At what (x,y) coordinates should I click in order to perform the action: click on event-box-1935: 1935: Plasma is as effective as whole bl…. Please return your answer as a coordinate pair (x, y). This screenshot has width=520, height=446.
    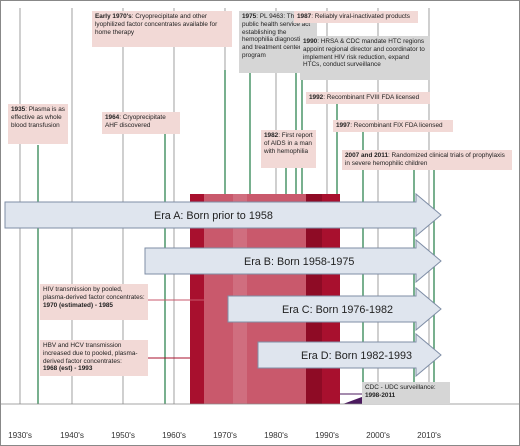
    Looking at the image, I should click on (38, 124).